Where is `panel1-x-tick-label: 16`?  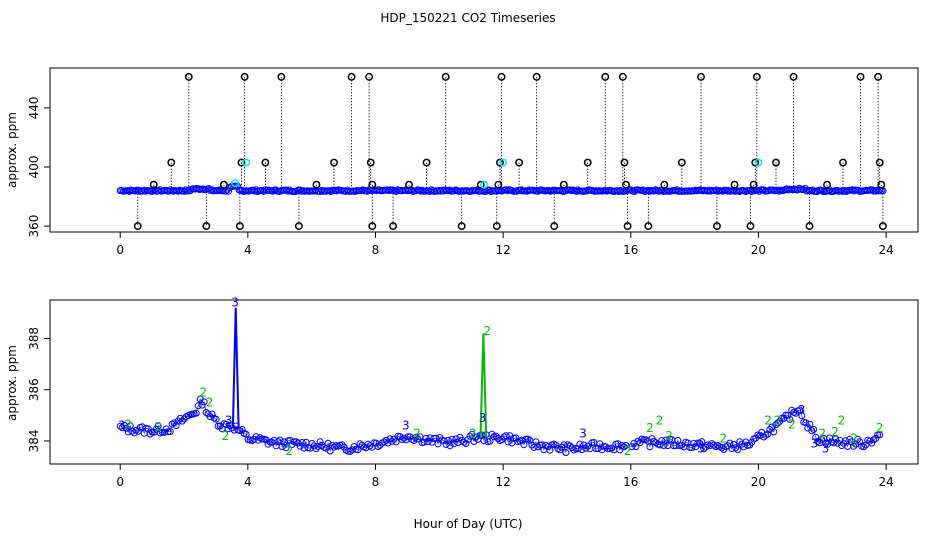
panel1-x-tick-label: 16 is located at coordinates (630, 250).